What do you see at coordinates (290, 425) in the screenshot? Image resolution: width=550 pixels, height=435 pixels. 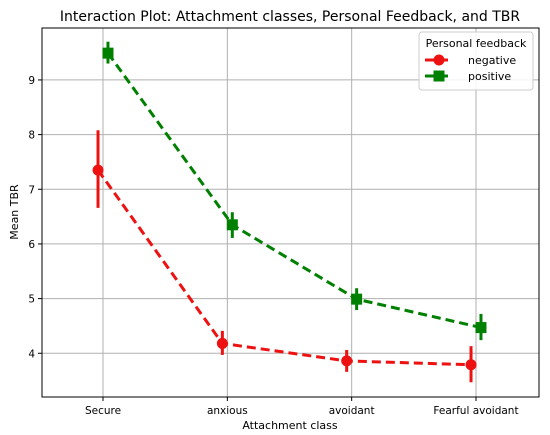 I see `x-axis-label: Attachment class` at bounding box center [290, 425].